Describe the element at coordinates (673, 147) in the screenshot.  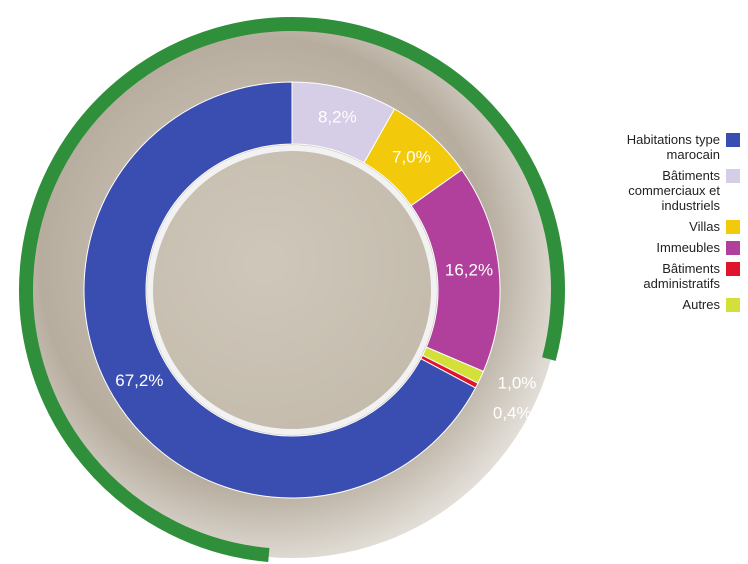
I see `legend-label: Habitations type marocain` at that location.